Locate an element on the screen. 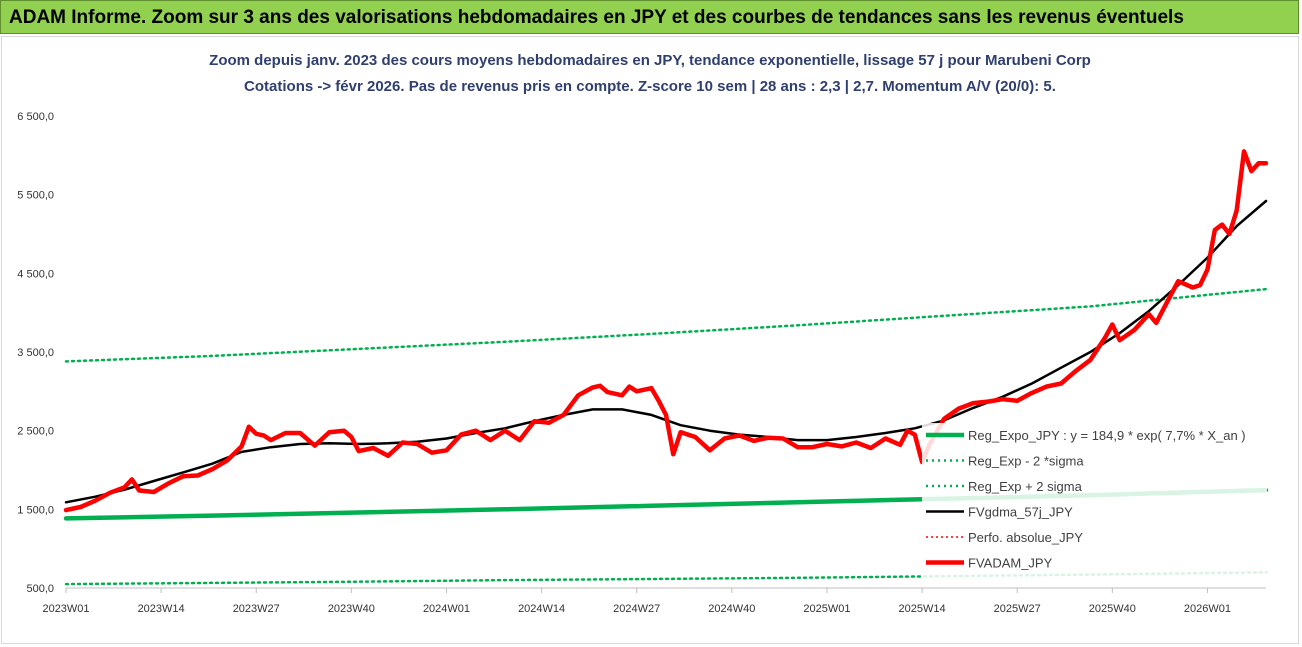 The image size is (1302, 647). x-tick-label: 2025W01 is located at coordinates (826, 609).